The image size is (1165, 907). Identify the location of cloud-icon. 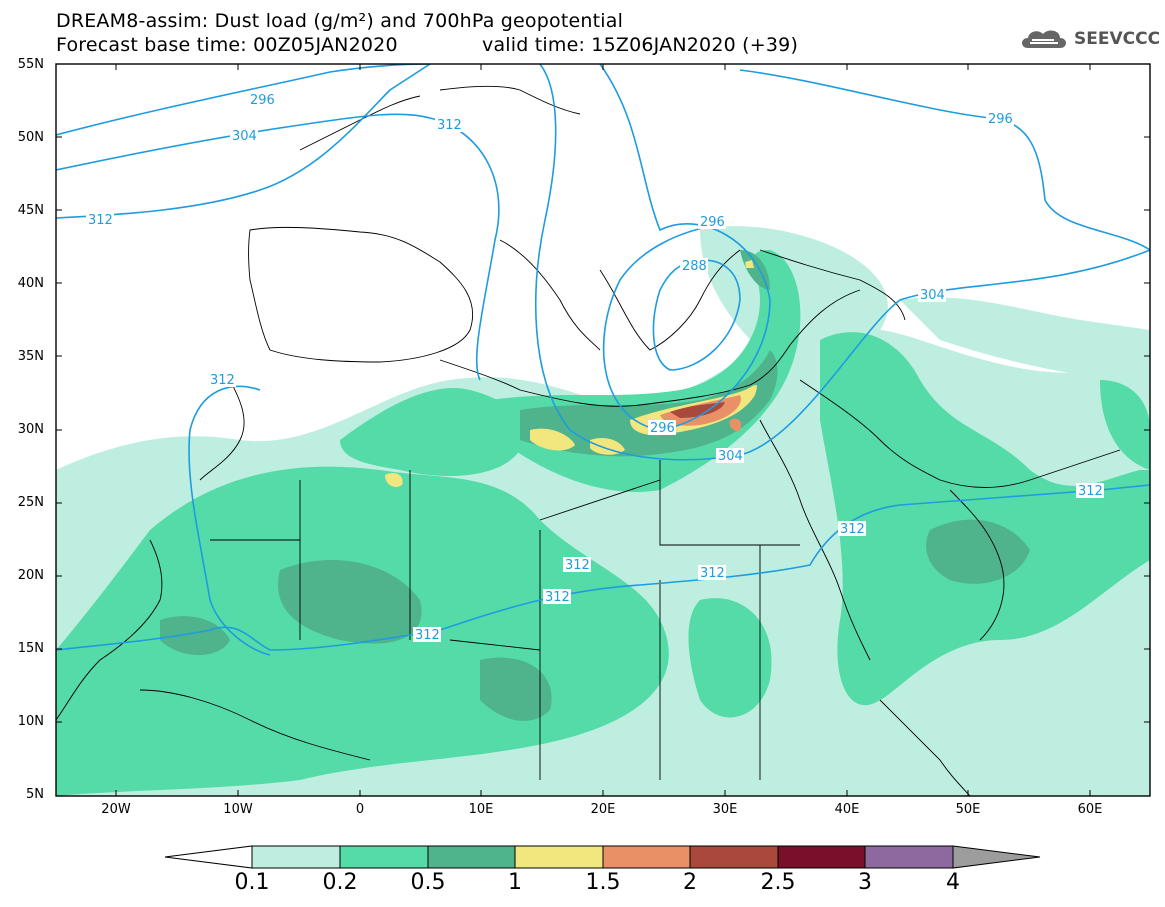
(1044, 39).